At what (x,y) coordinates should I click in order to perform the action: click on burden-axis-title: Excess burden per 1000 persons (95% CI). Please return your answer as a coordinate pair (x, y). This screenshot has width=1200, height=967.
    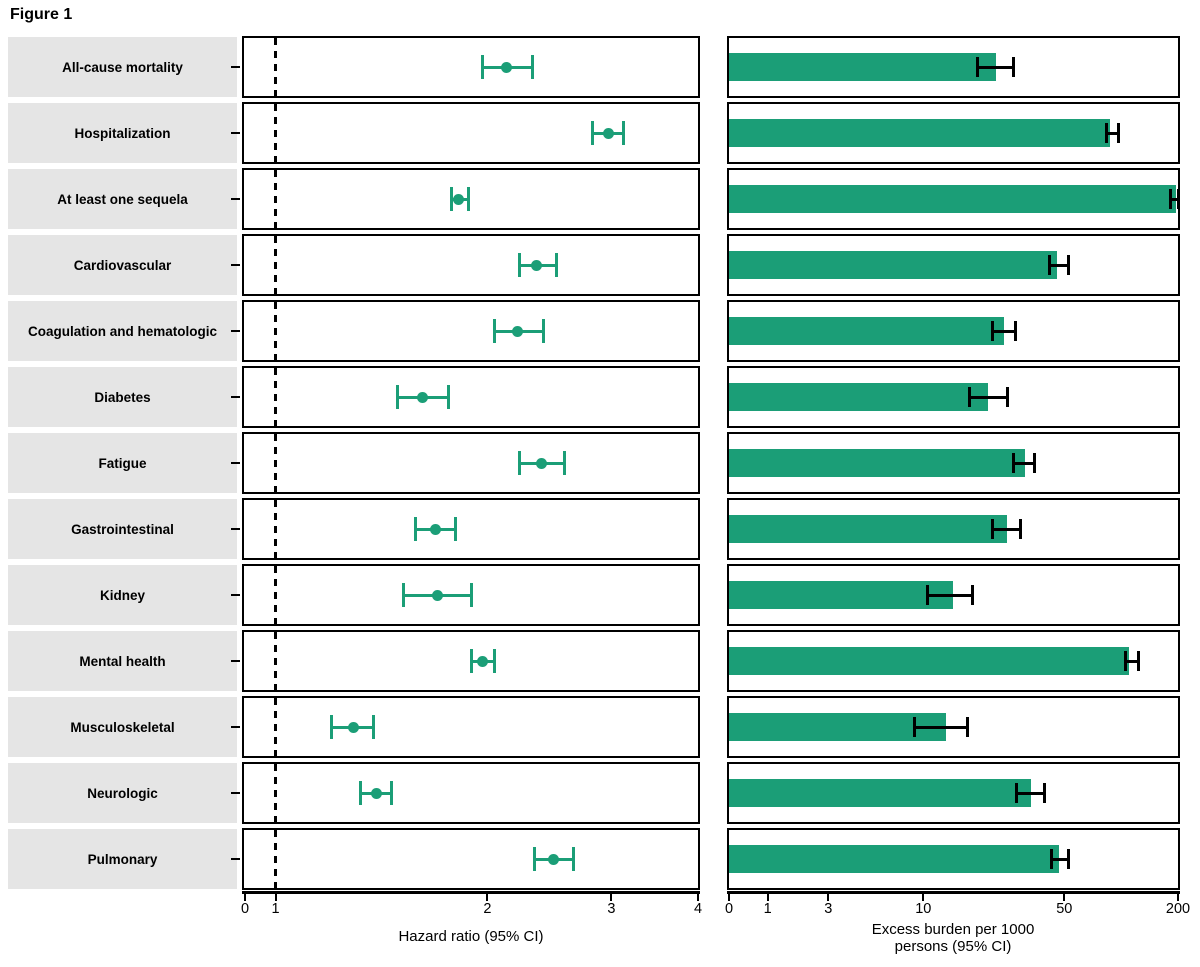
    Looking at the image, I should click on (953, 938).